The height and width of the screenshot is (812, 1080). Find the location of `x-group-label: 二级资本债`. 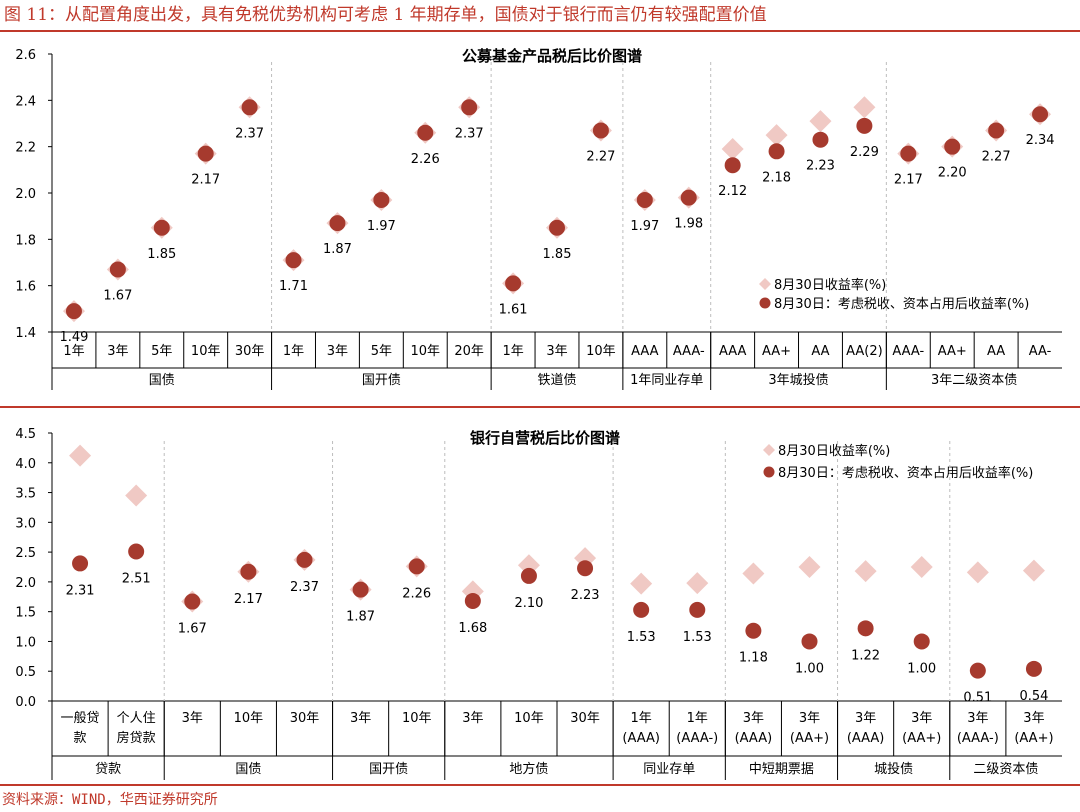

x-group-label: 二级资本债 is located at coordinates (1005, 769).